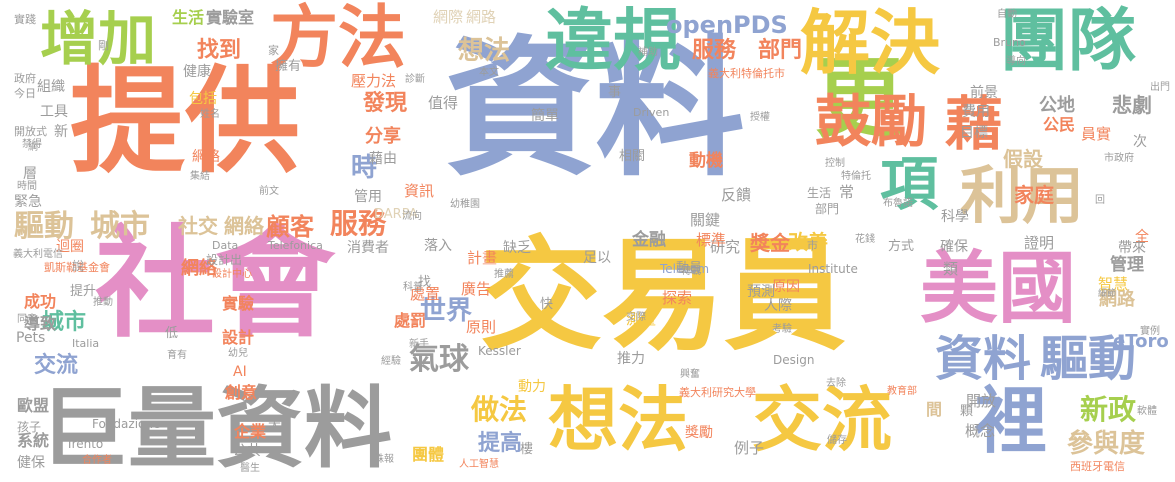 The width and height of the screenshot is (1175, 482). What do you see at coordinates (56, 365) in the screenshot?
I see `word-40: 交流` at bounding box center [56, 365].